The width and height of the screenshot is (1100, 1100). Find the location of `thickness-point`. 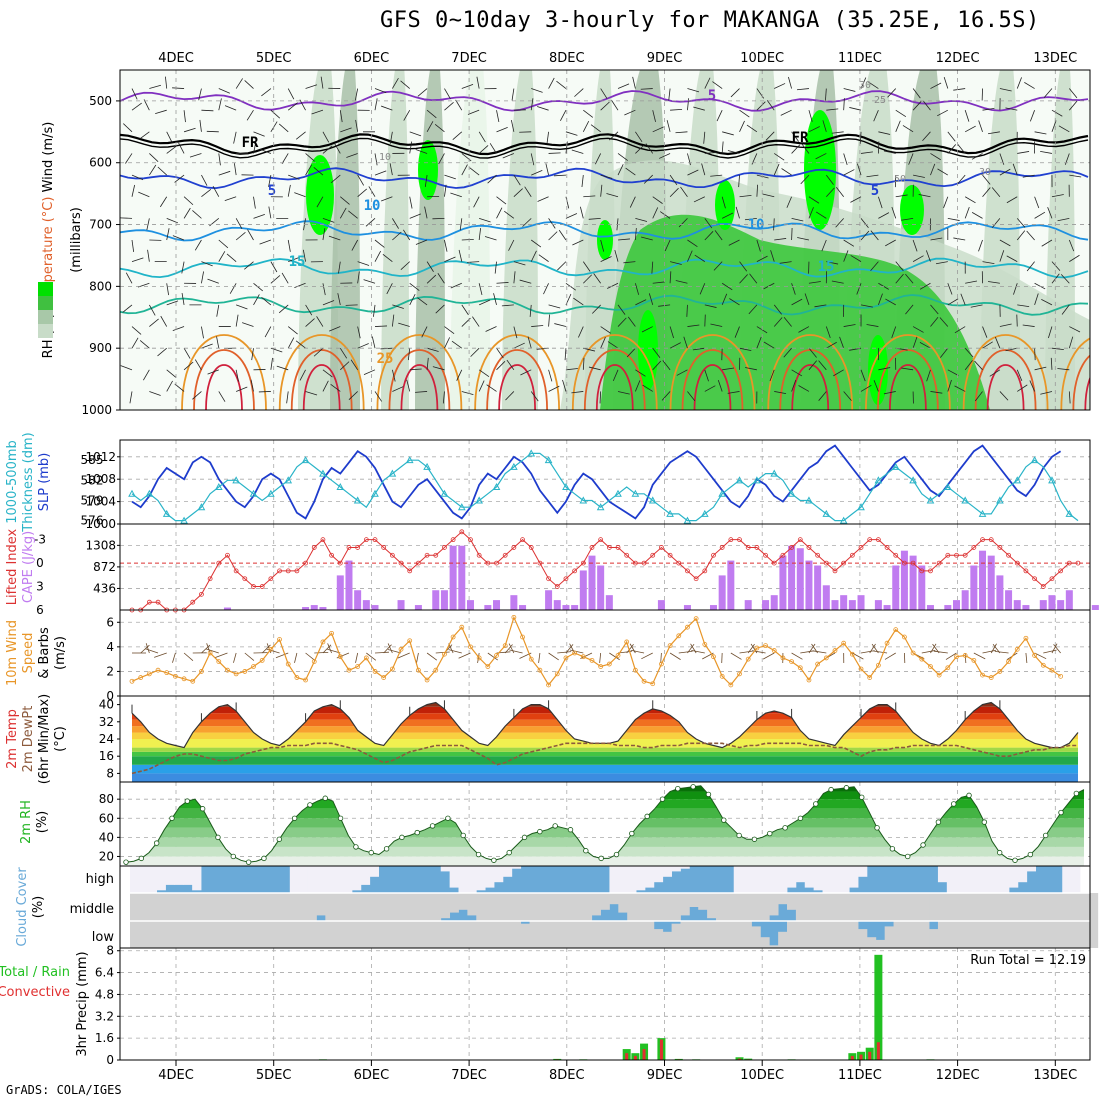

thickness-point is located at coordinates (444, 493).